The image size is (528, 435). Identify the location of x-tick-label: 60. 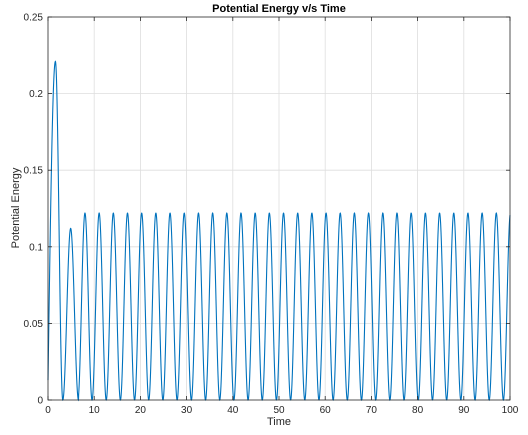
(326, 410).